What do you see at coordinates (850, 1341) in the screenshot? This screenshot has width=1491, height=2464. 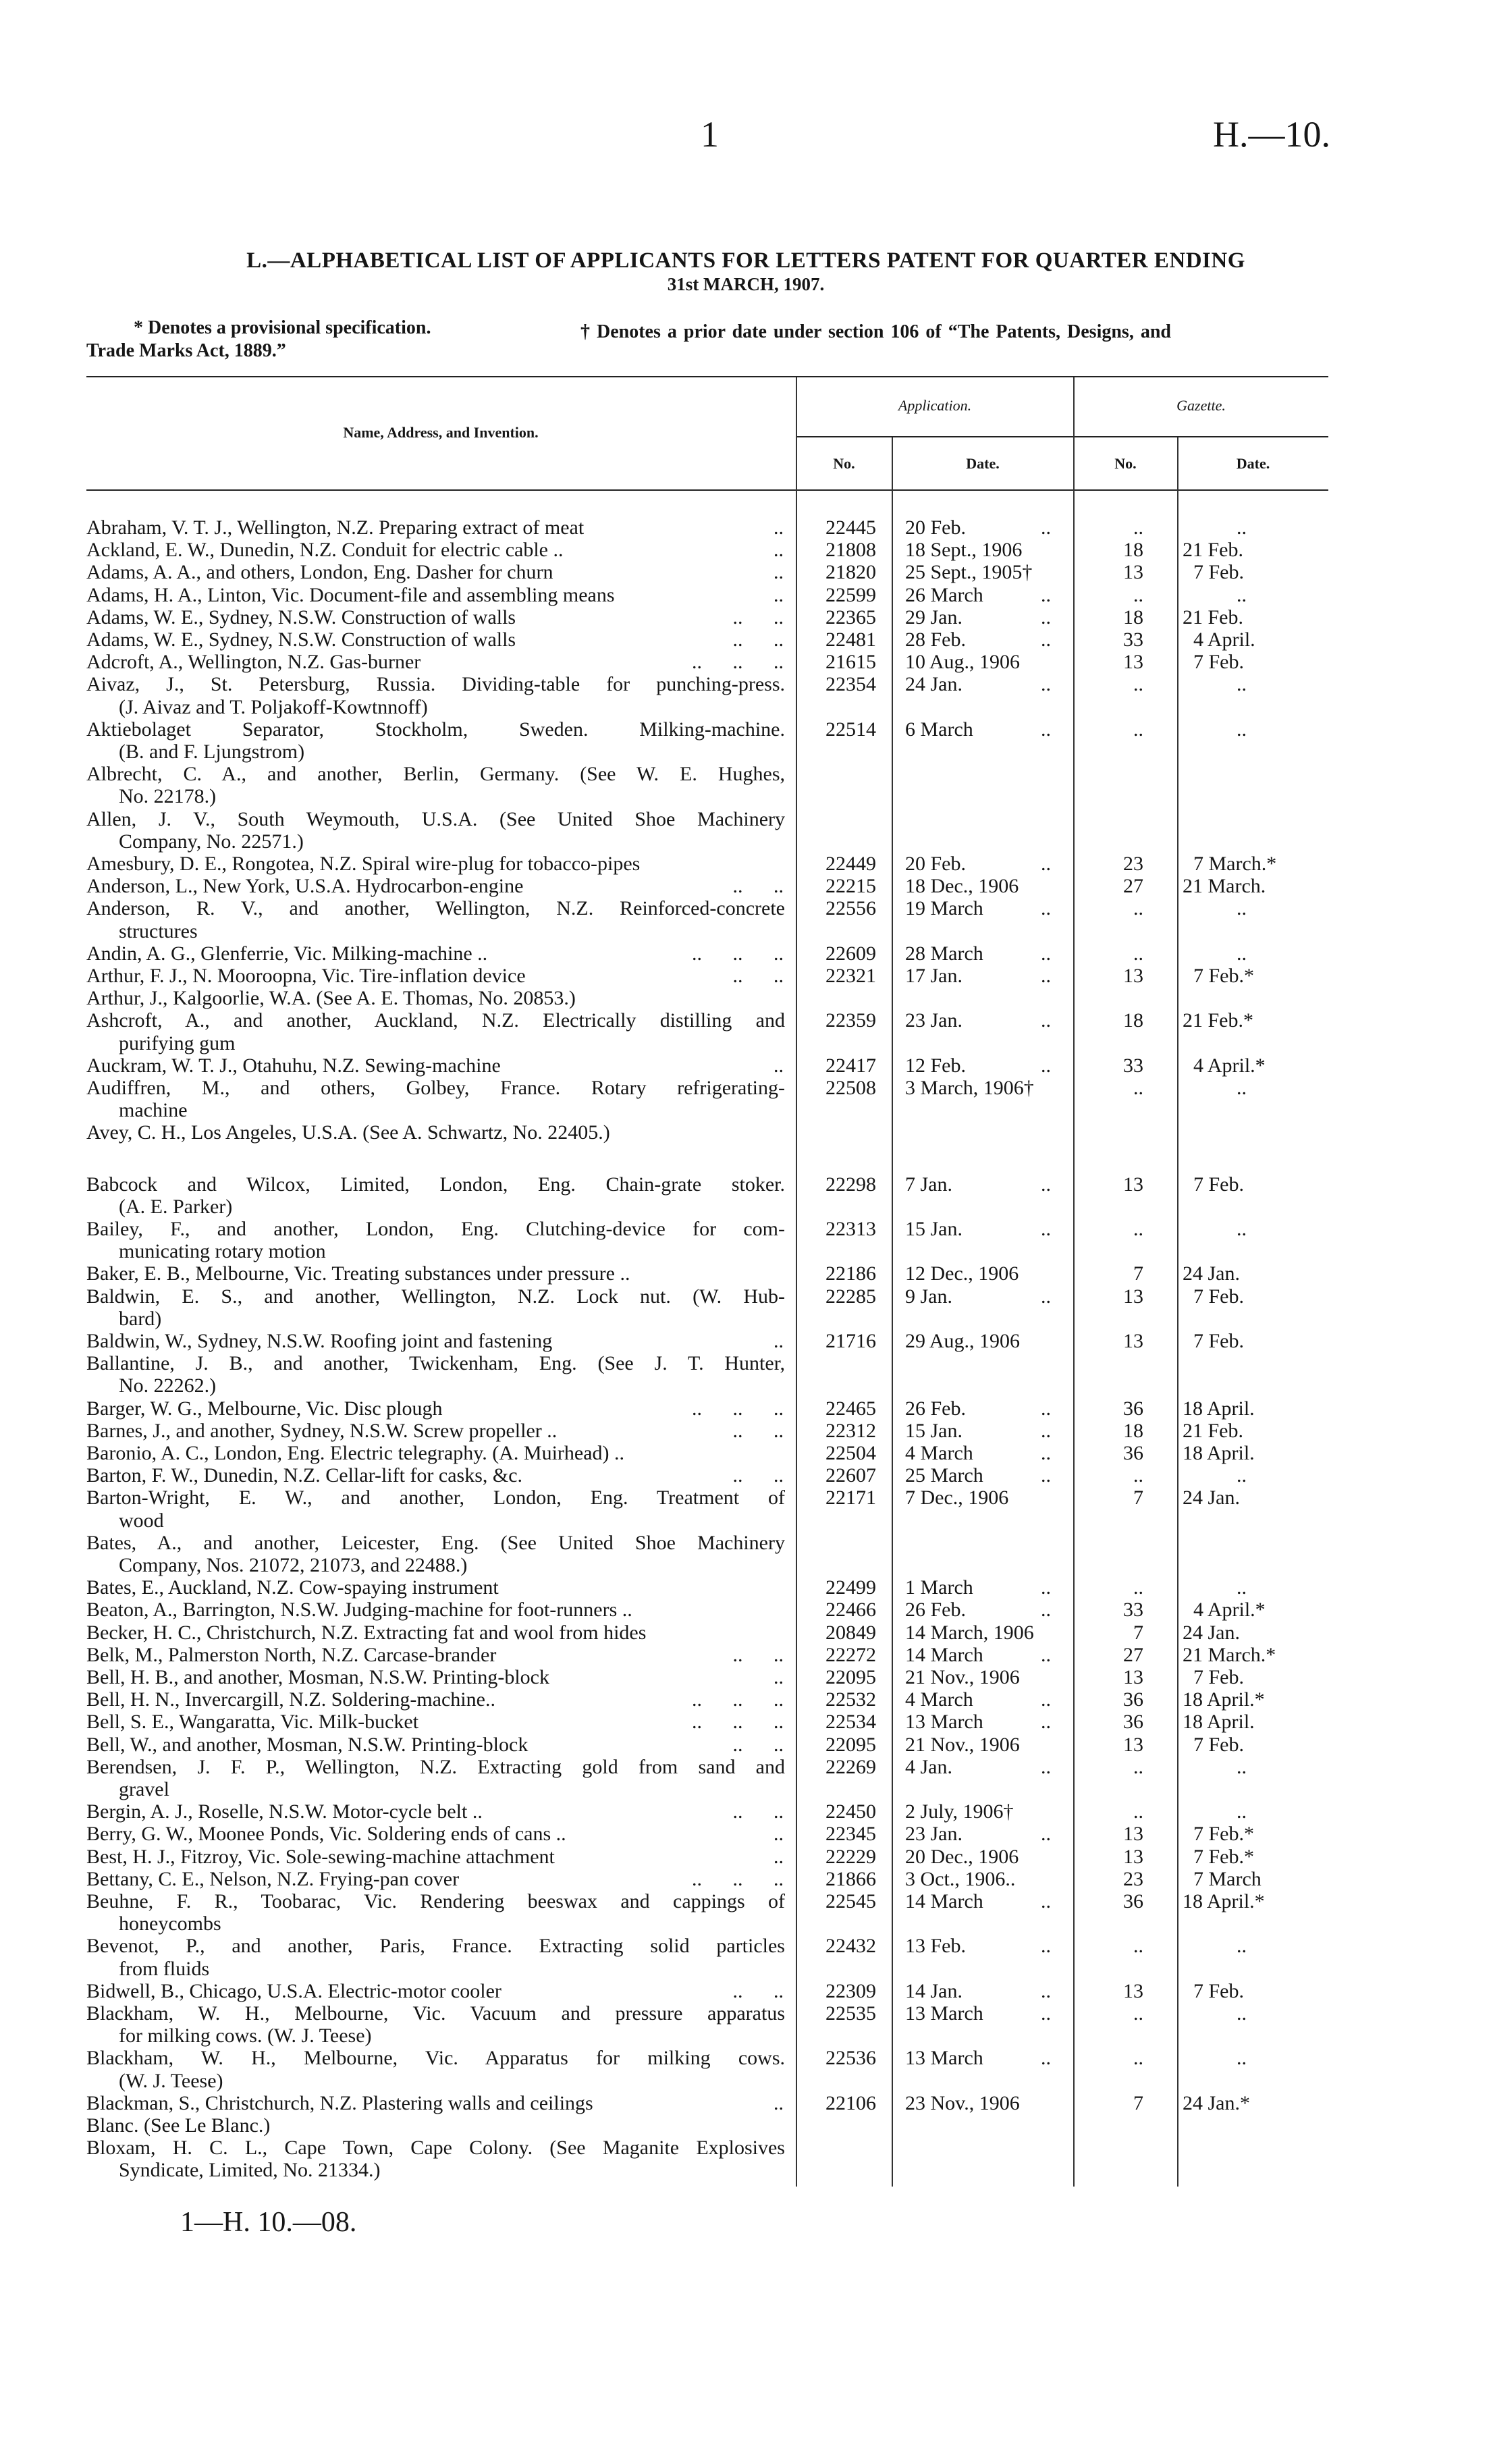 I see `application-number: 21716` at bounding box center [850, 1341].